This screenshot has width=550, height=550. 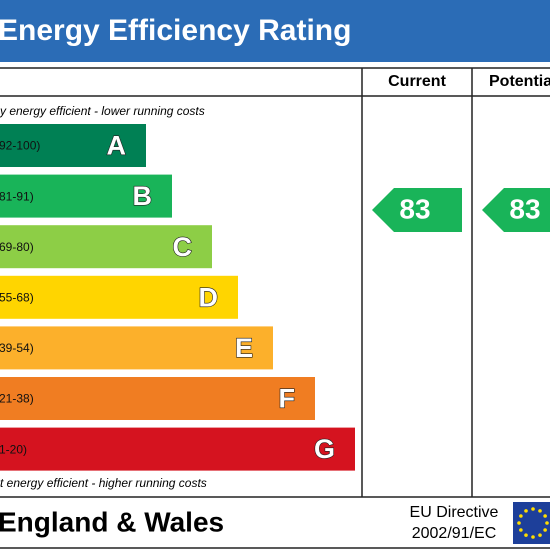 I want to click on directive-line1: EU Directive, so click(x=454, y=512).